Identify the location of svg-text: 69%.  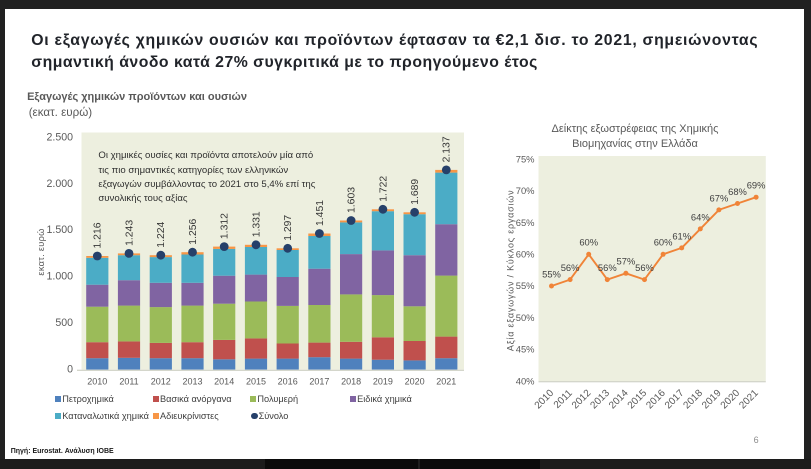
(756, 185).